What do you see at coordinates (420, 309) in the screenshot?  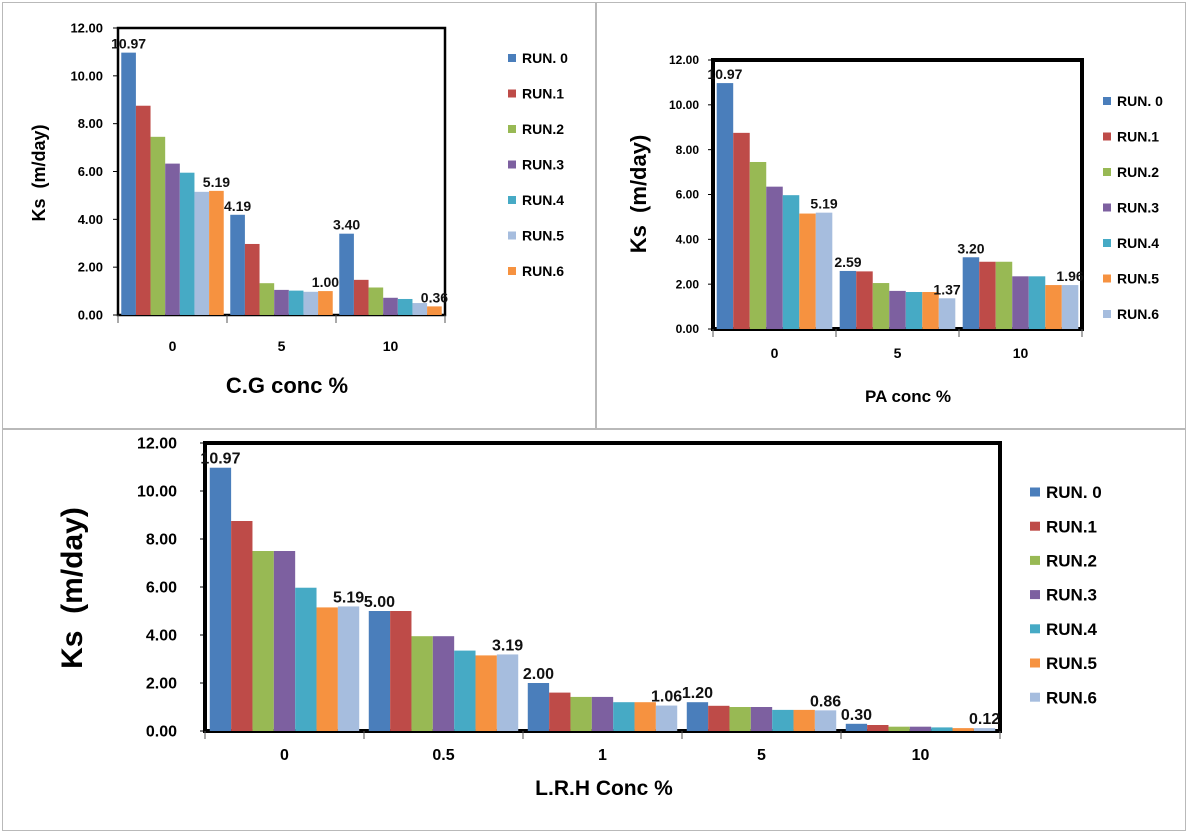 I see `bar-cg-s5-c2` at bounding box center [420, 309].